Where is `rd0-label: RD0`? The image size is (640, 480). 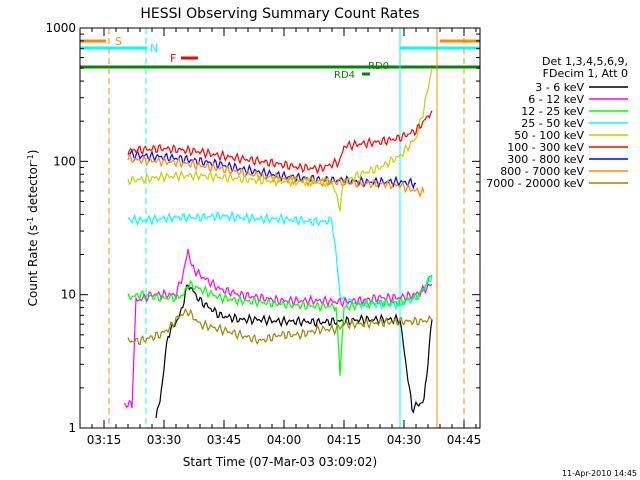
rd0-label: RD0 is located at coordinates (378, 66).